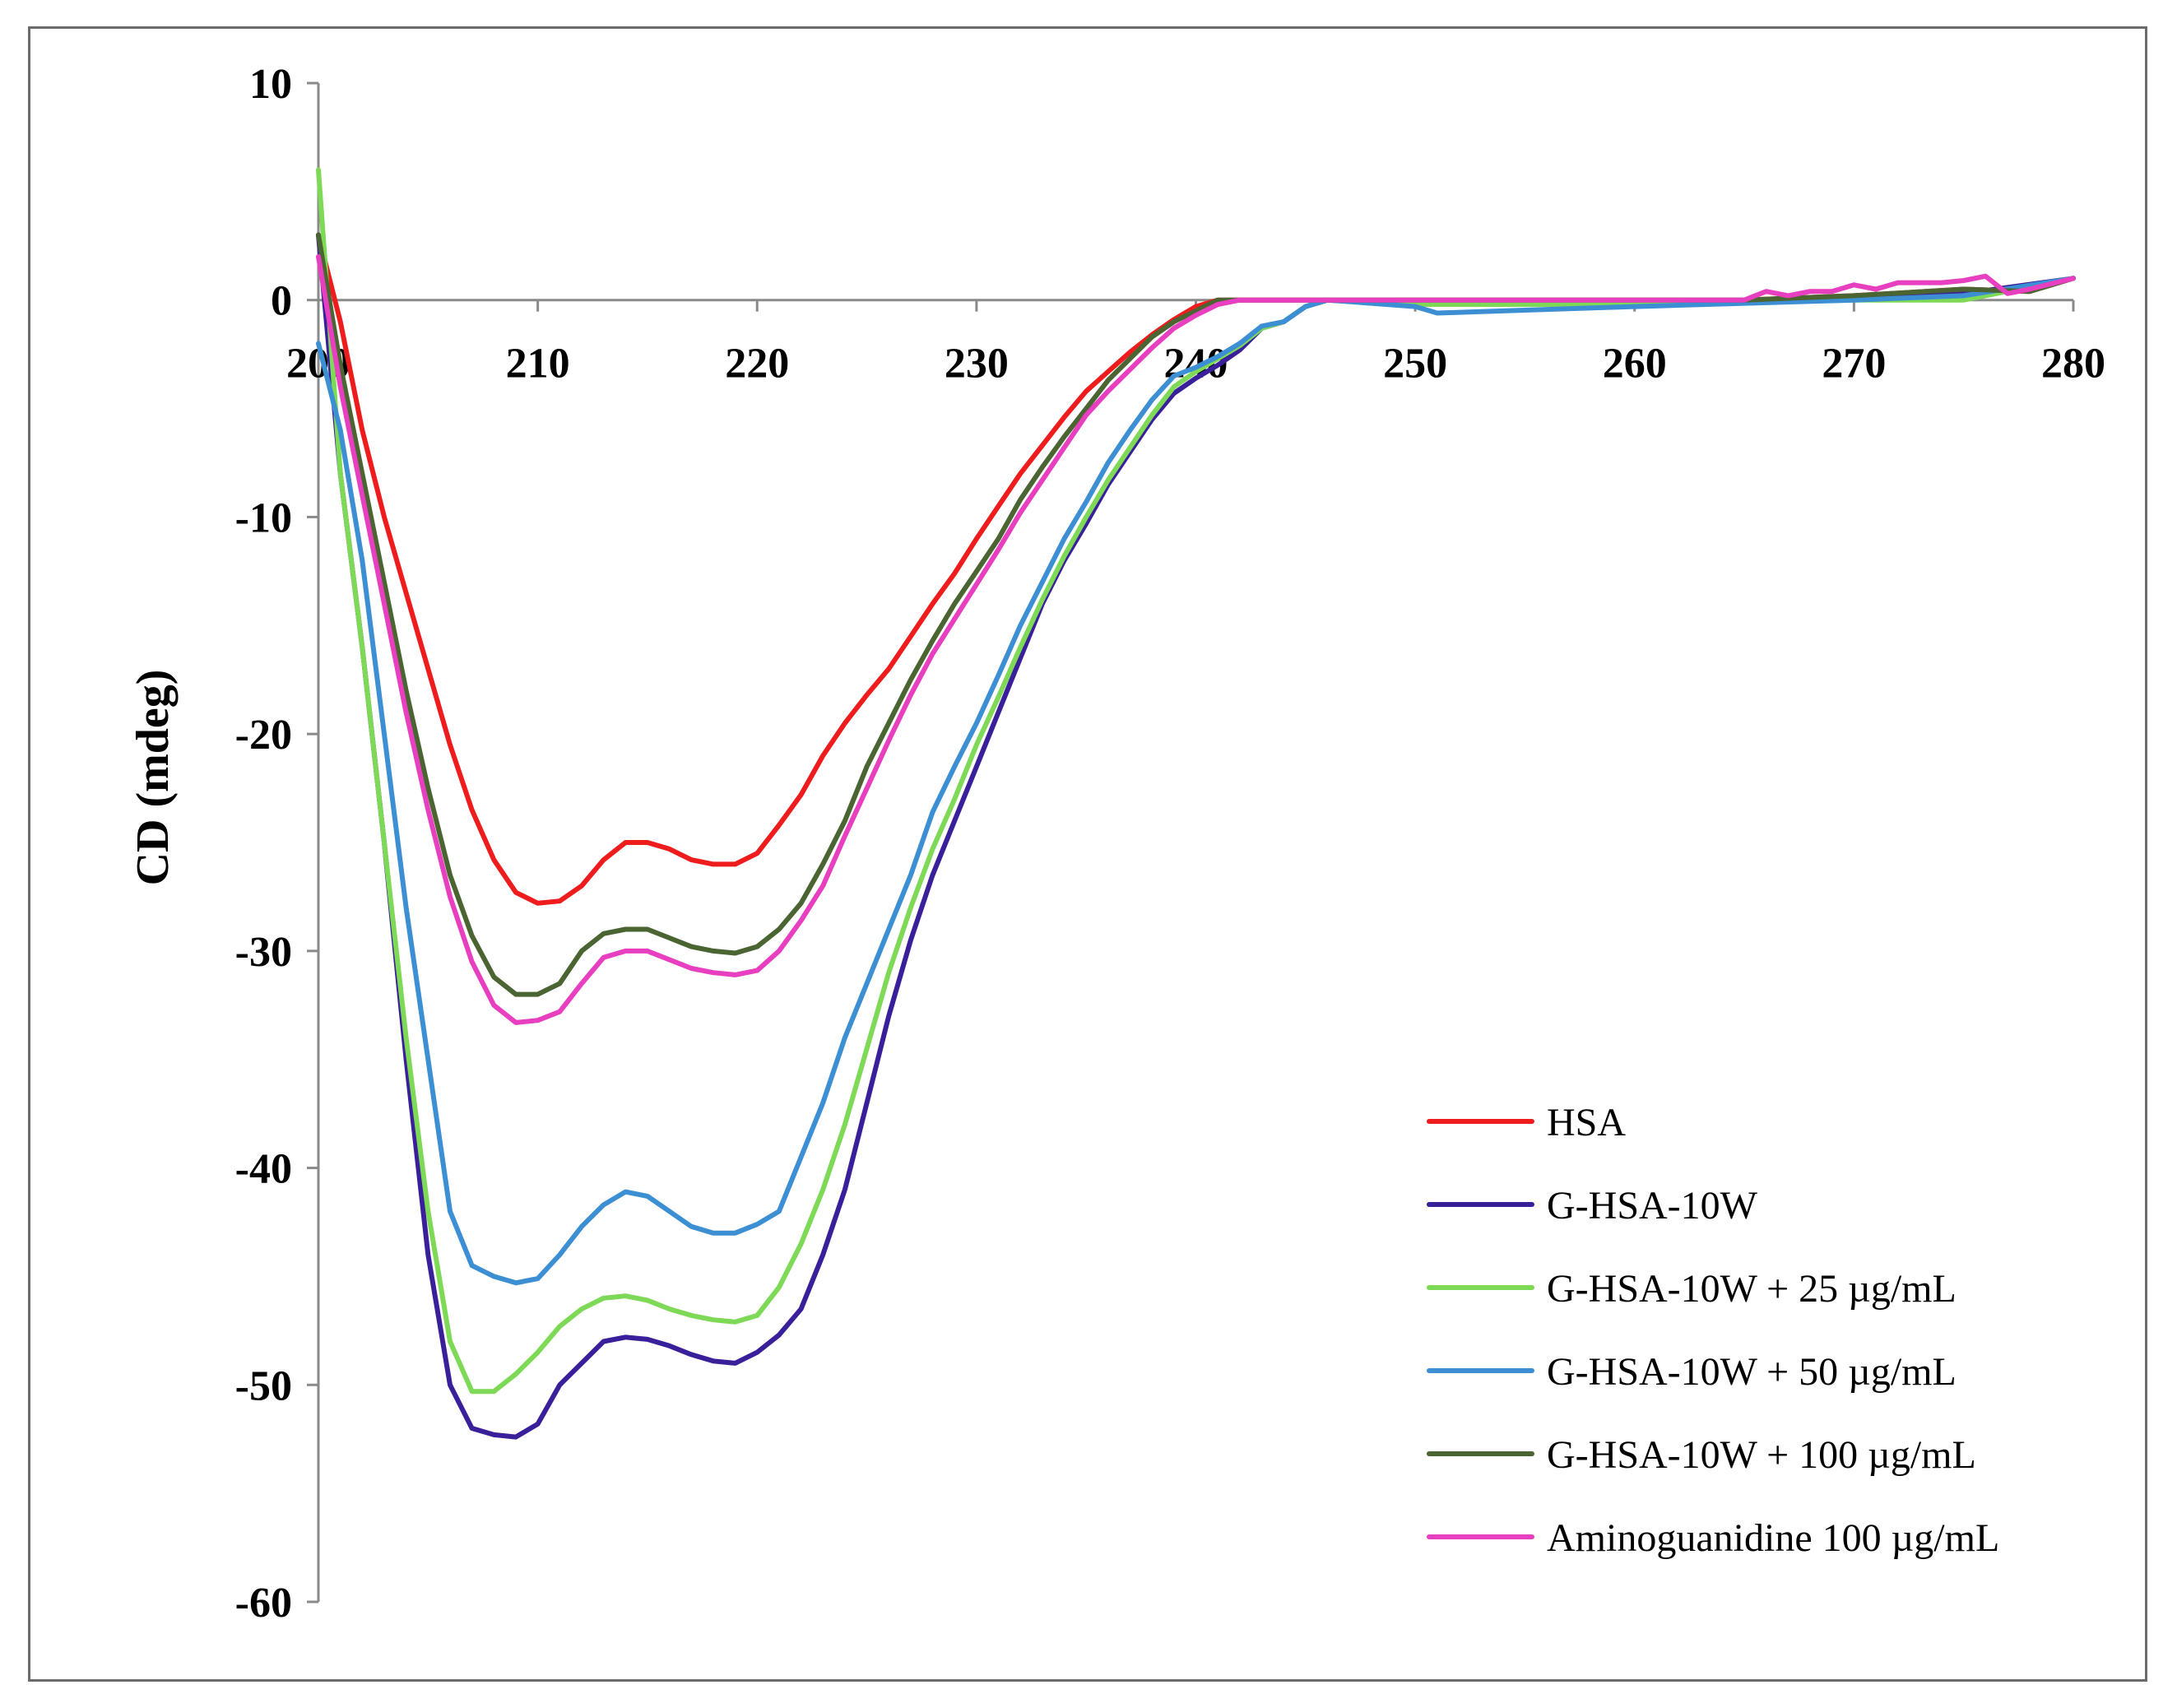  I want to click on x-tick-label: 260, so click(1635, 364).